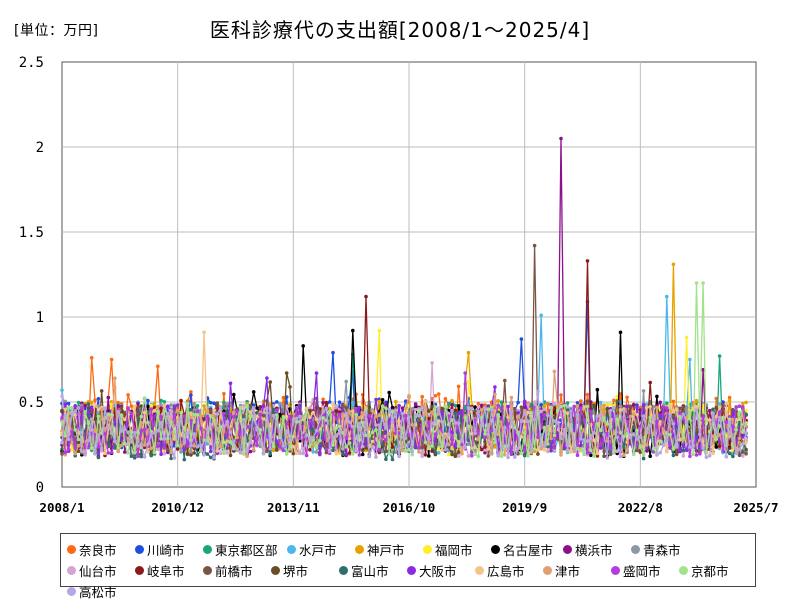 This screenshot has height=602, width=800. I want to click on legend-label: 広島市, so click(506, 571).